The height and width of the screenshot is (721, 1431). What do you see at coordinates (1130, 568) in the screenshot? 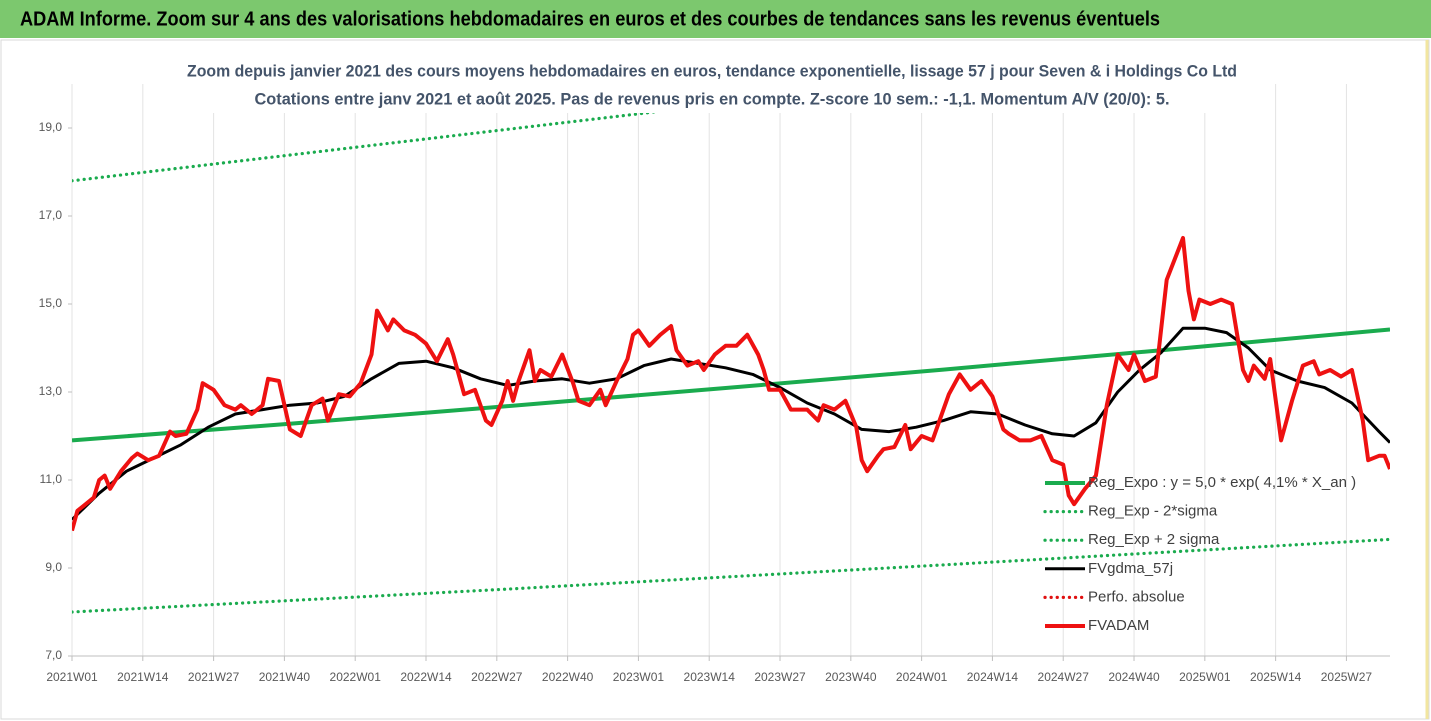
I see `legend-label: FVgdma_57j` at bounding box center [1130, 568].